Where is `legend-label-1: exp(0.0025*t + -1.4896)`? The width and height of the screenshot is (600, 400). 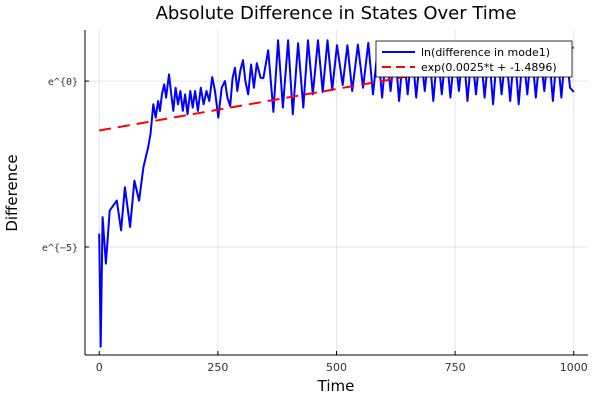 legend-label-1: exp(0.0025*t + -1.4896) is located at coordinates (489, 67).